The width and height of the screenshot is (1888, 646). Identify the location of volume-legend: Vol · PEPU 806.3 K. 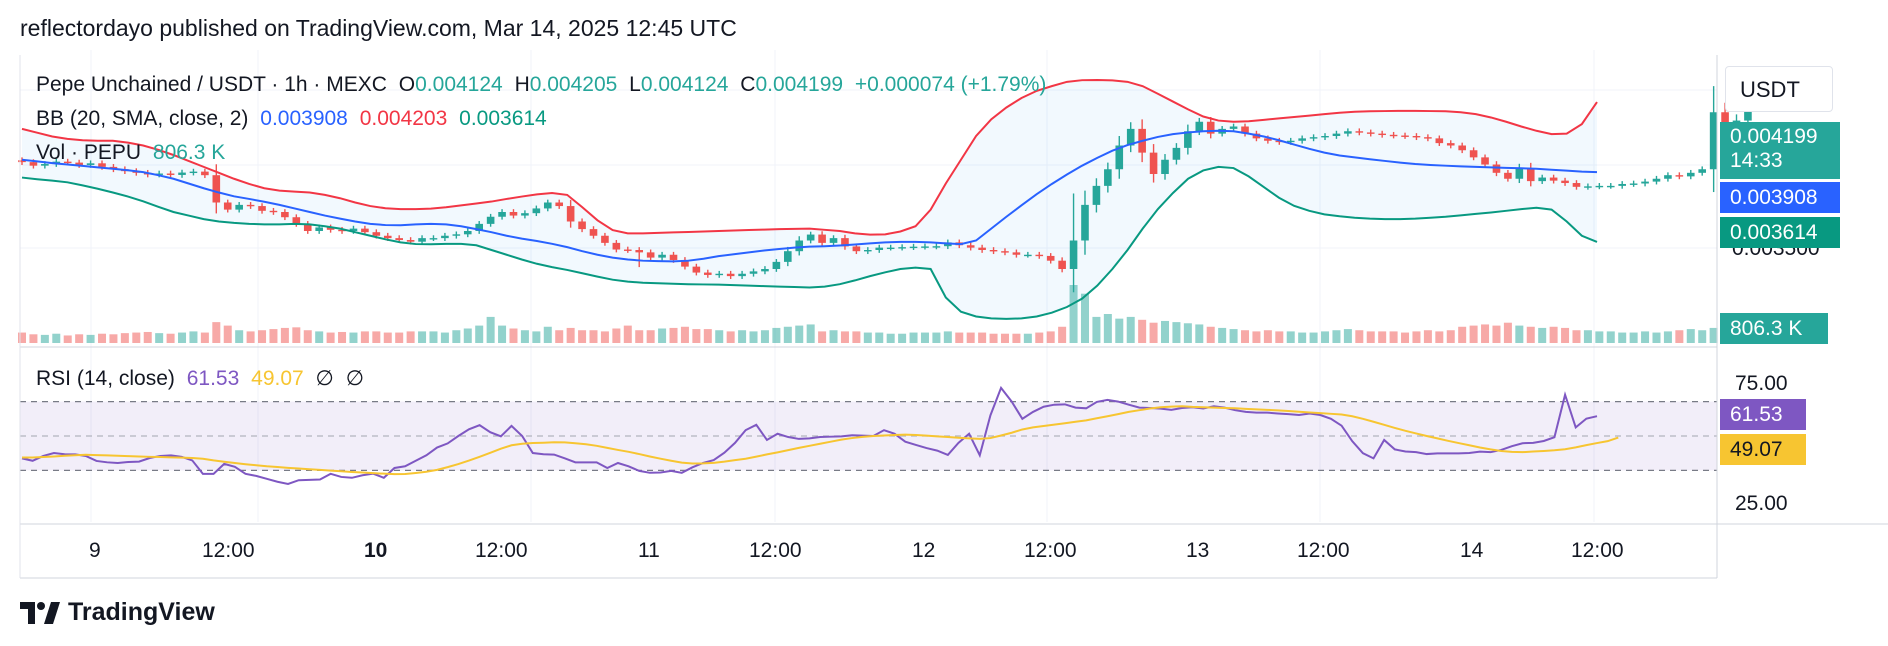
(133, 153).